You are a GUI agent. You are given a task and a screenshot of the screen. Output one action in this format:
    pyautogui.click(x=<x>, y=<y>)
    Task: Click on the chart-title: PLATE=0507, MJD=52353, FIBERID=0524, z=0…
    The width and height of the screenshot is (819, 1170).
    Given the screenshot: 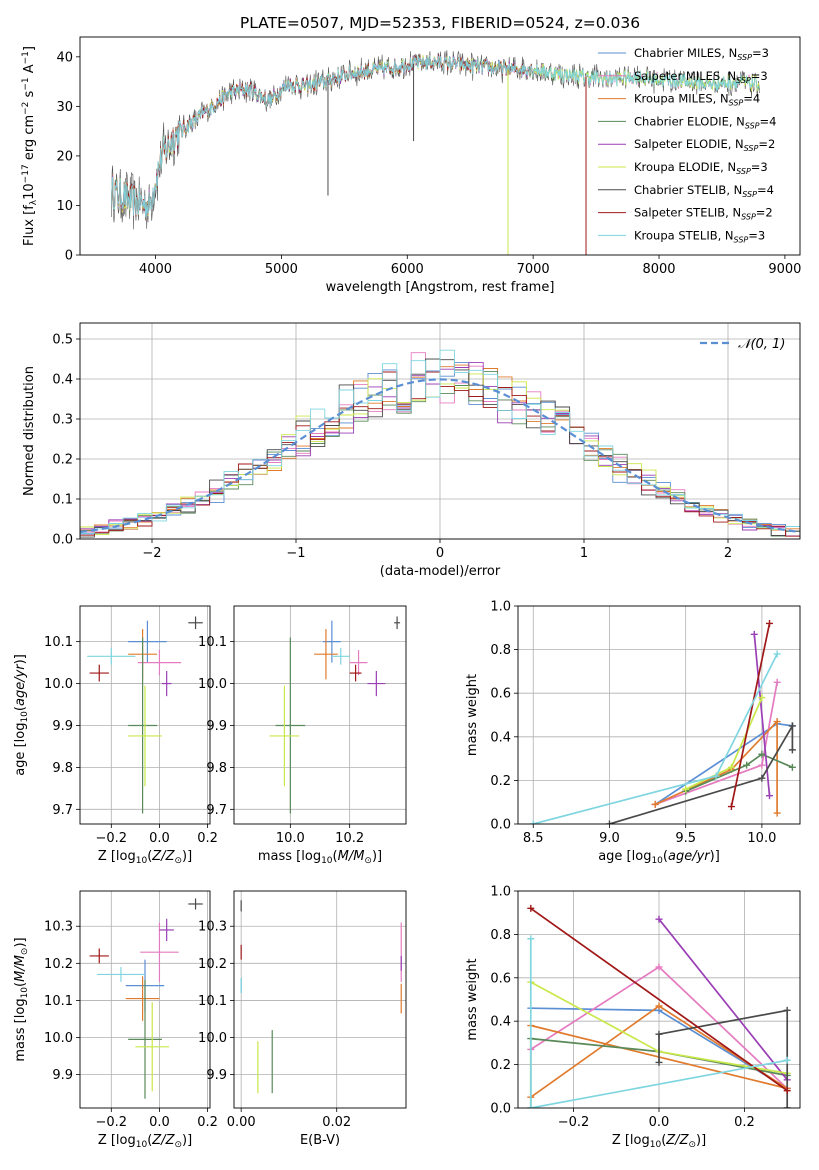 What is the action you would take?
    pyautogui.click(x=440, y=23)
    